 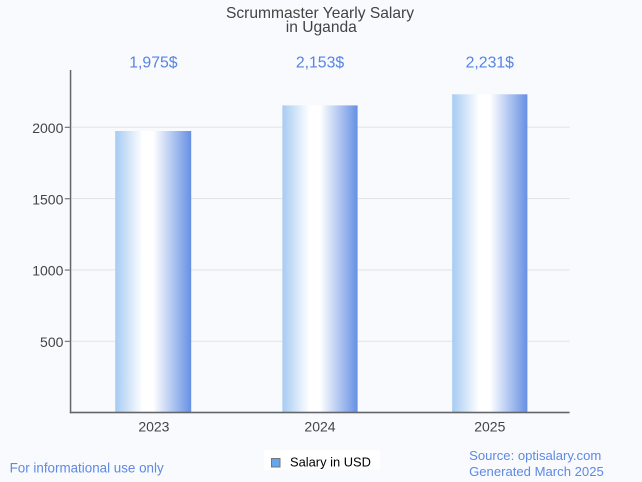 What do you see at coordinates (153, 426) in the screenshot?
I see `svg-text: 2023` at bounding box center [153, 426].